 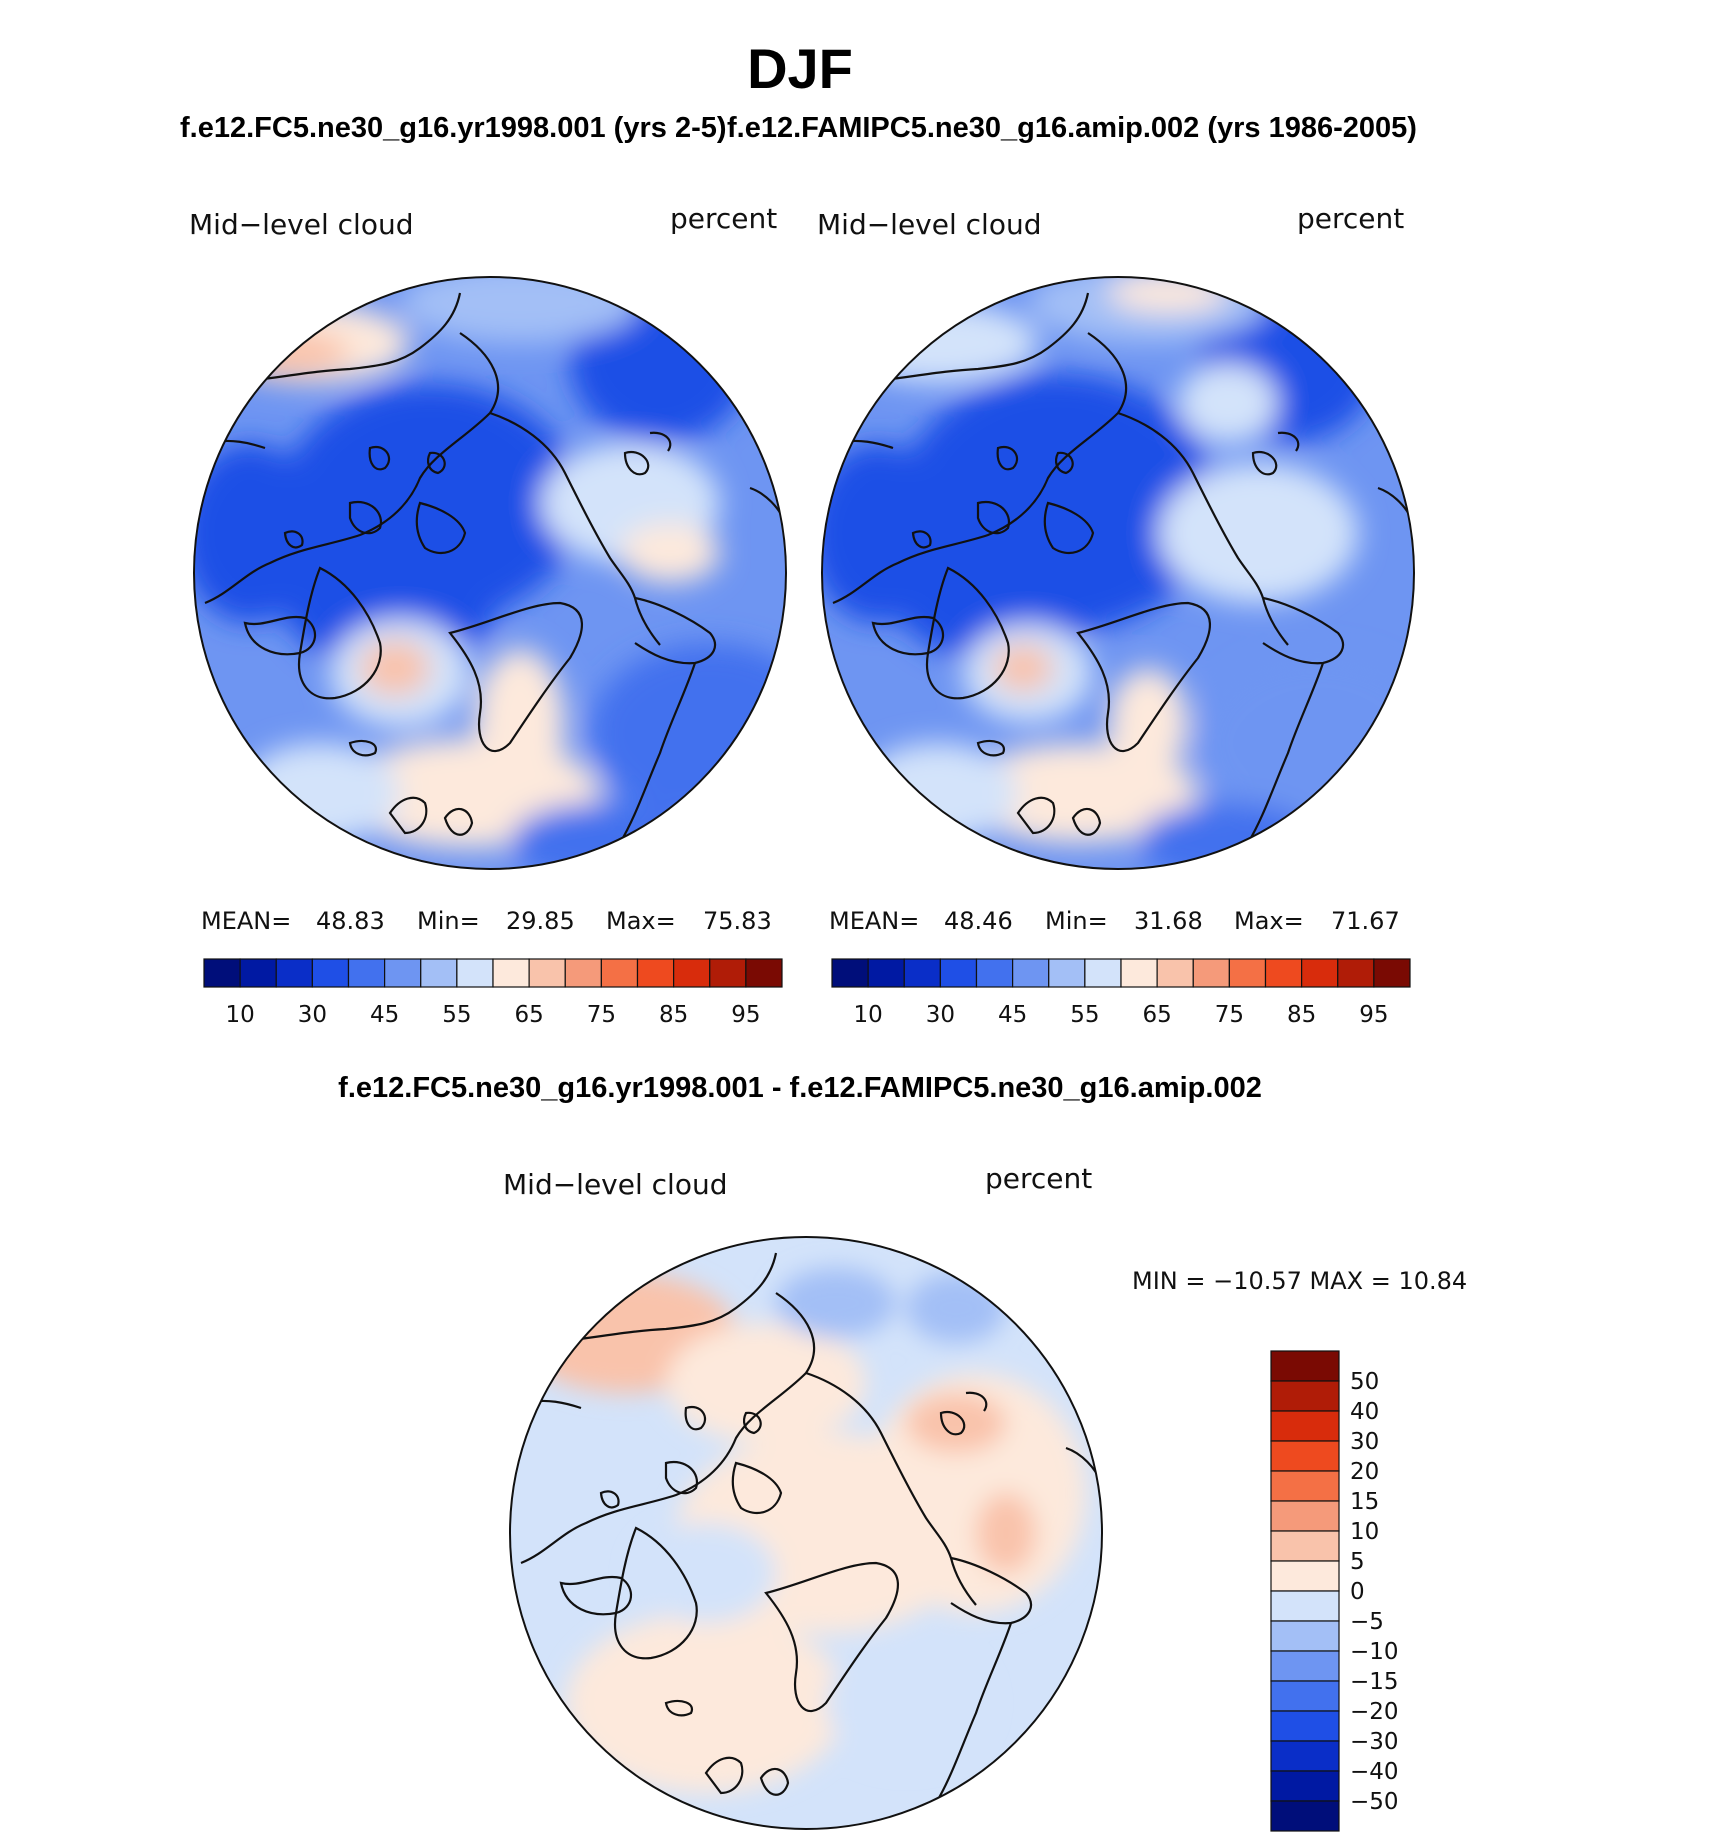 I want to click on panel-a-variable-label: Mid−level cloud, so click(x=301, y=224).